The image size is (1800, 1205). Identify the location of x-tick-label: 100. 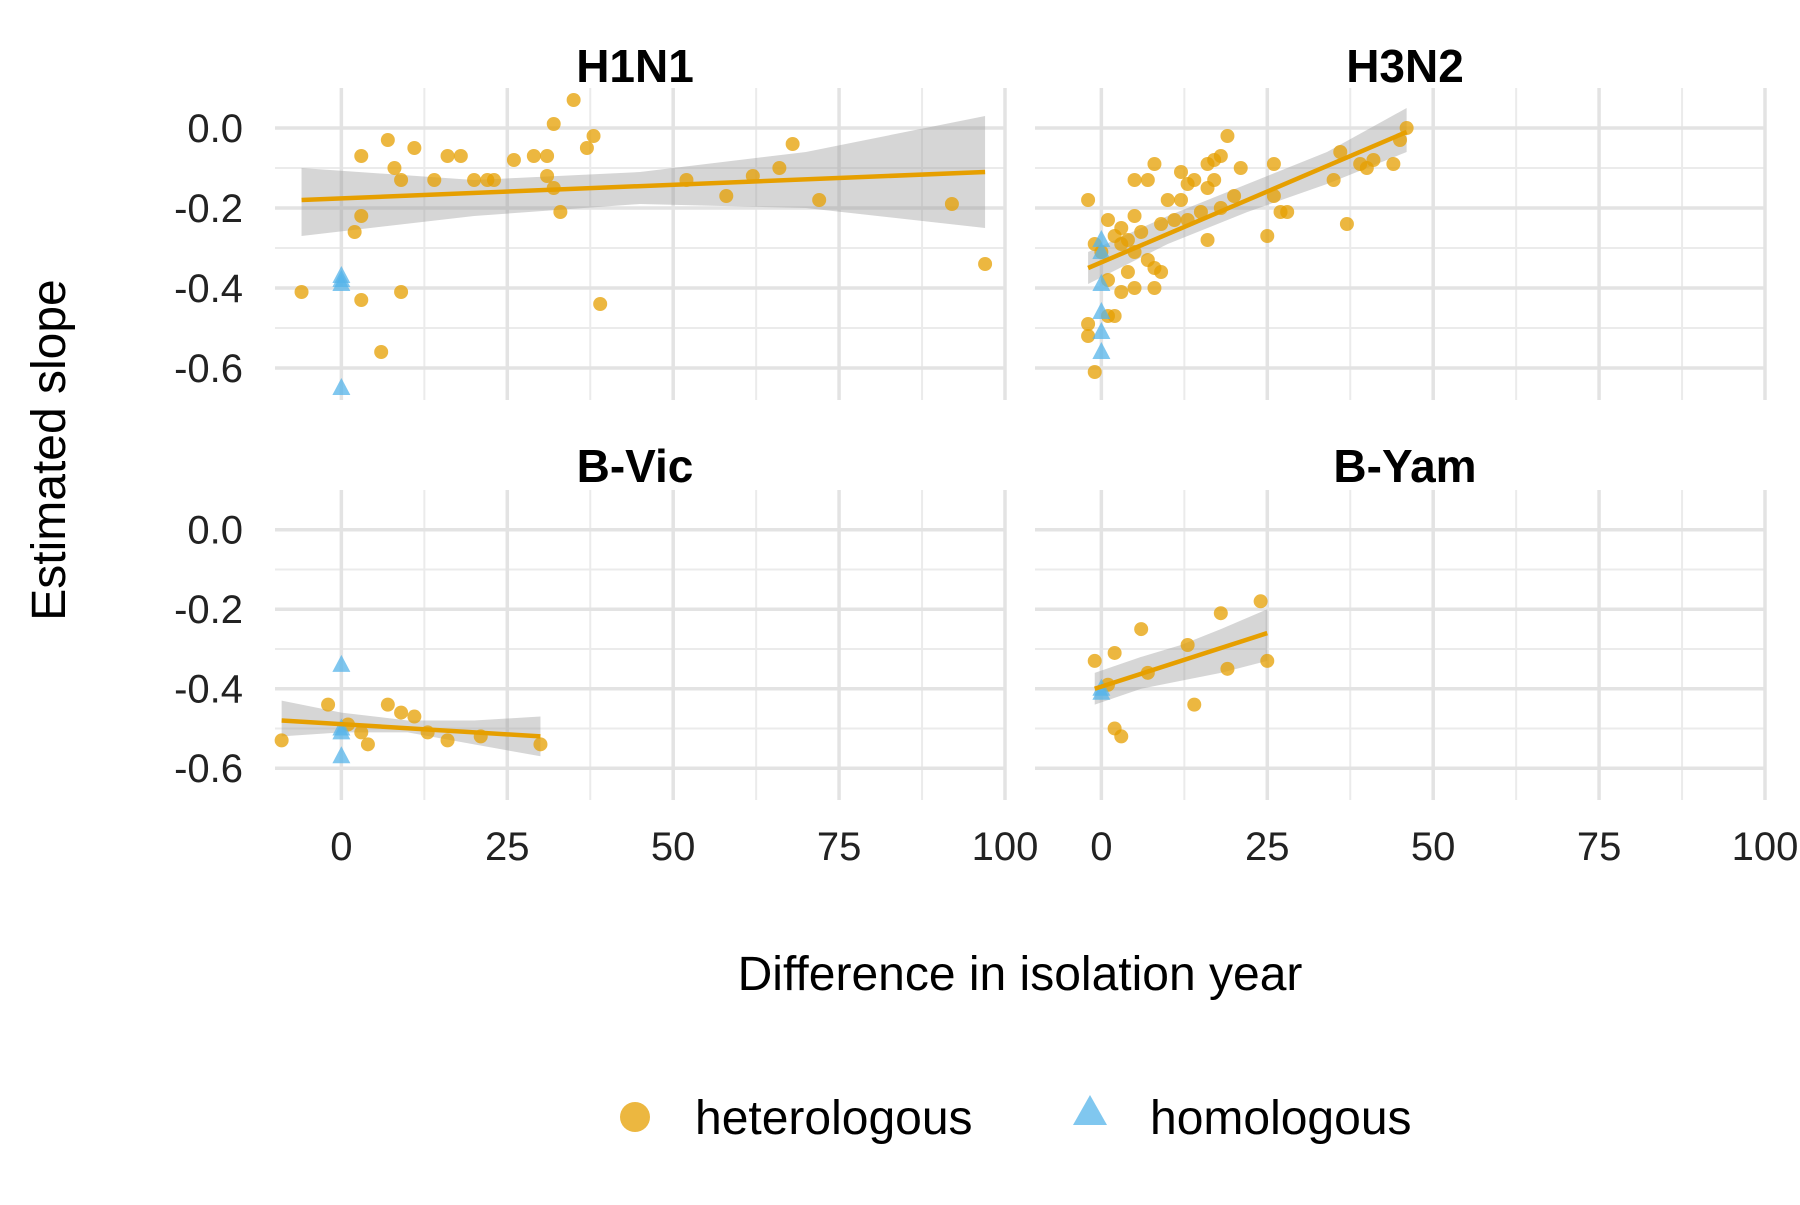
(1005, 847).